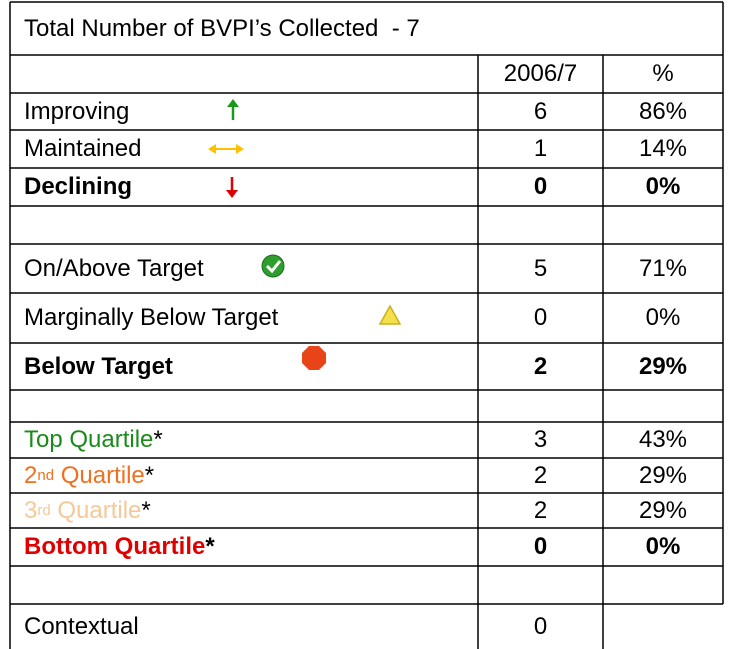 The width and height of the screenshot is (737, 649). I want to click on label-cell: Bottom Quartile *, so click(244, 547).